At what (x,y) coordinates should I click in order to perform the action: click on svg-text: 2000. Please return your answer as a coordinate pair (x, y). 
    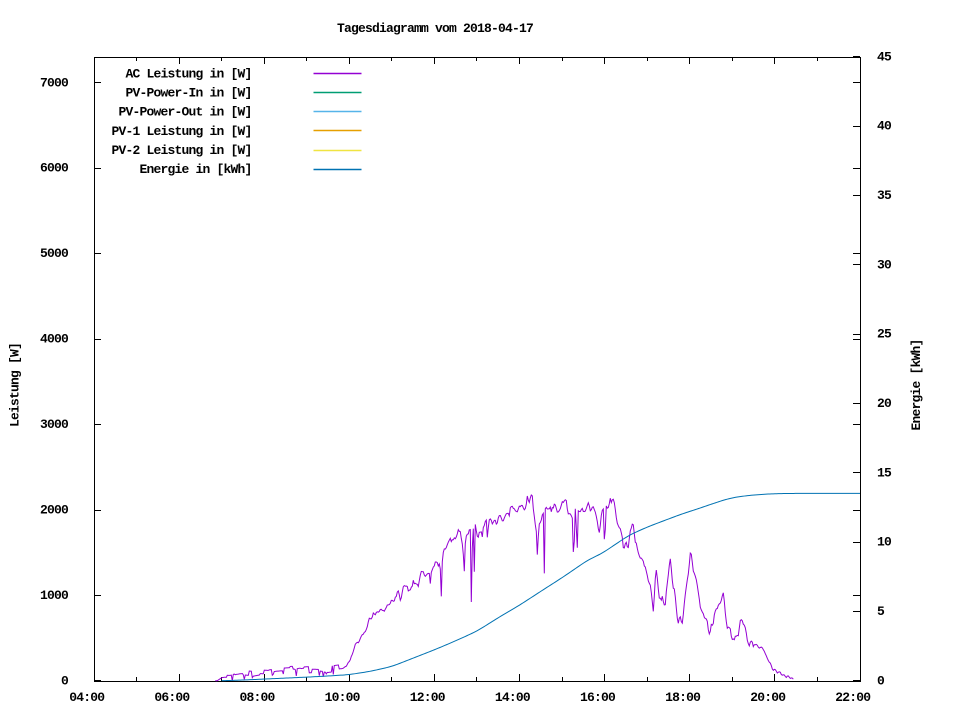
    Looking at the image, I should click on (54, 509).